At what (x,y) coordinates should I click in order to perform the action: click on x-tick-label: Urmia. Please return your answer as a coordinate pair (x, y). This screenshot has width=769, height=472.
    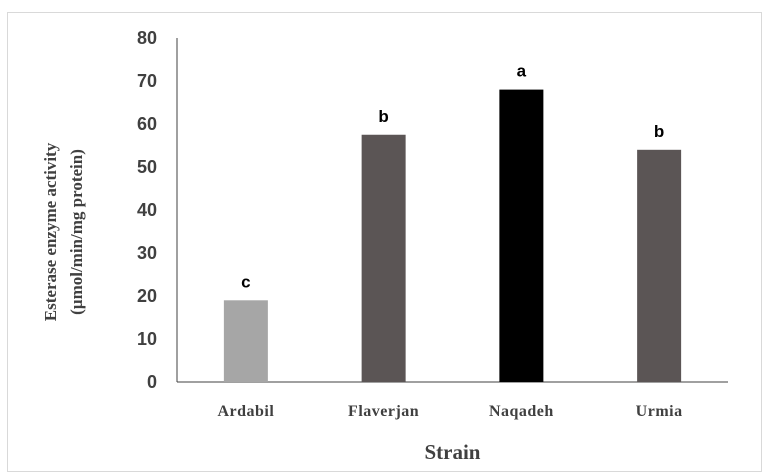
    Looking at the image, I should click on (659, 411).